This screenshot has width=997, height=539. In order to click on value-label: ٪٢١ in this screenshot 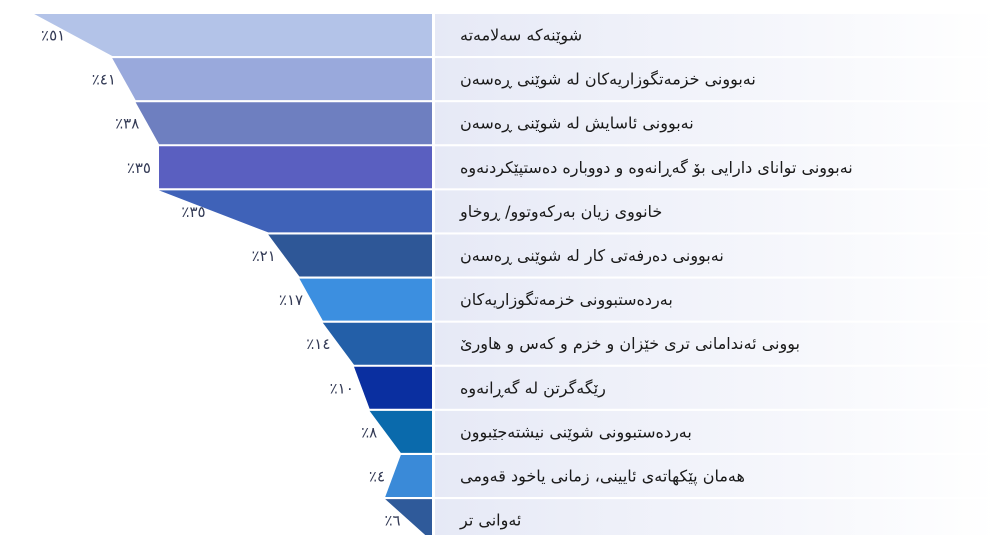, I will do `click(264, 256)`.